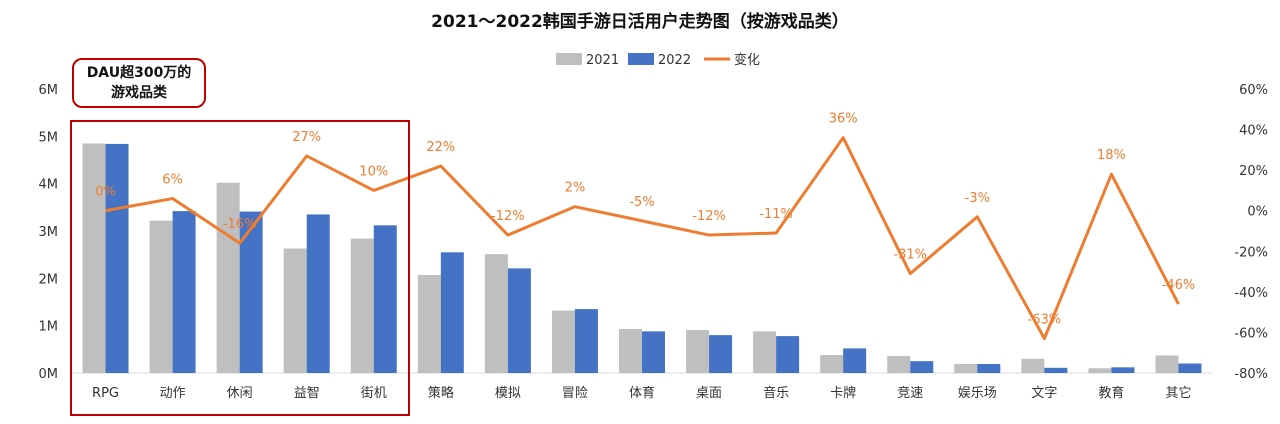 The height and width of the screenshot is (424, 1280). Describe the element at coordinates (139, 93) in the screenshot. I see `callout-line-2: 游戏品类` at that location.